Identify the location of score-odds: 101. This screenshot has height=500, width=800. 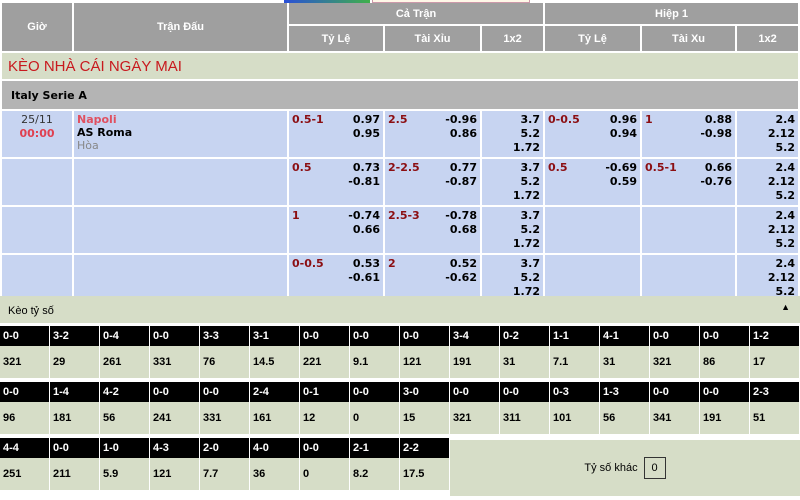
(575, 418).